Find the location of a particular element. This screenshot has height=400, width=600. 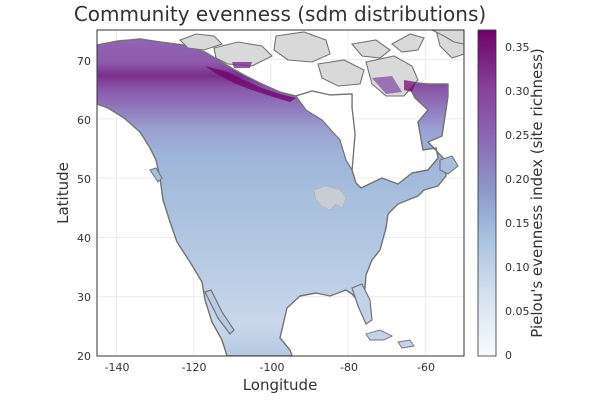

y-tick-label: 40 is located at coordinates (84, 238).